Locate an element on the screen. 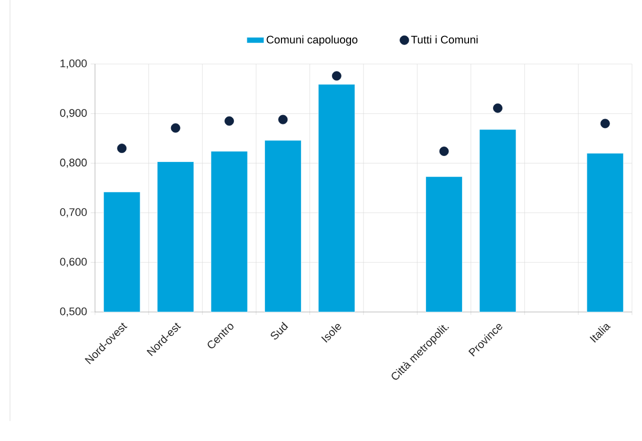 The width and height of the screenshot is (642, 441). x-tick-label: Italia is located at coordinates (600, 333).